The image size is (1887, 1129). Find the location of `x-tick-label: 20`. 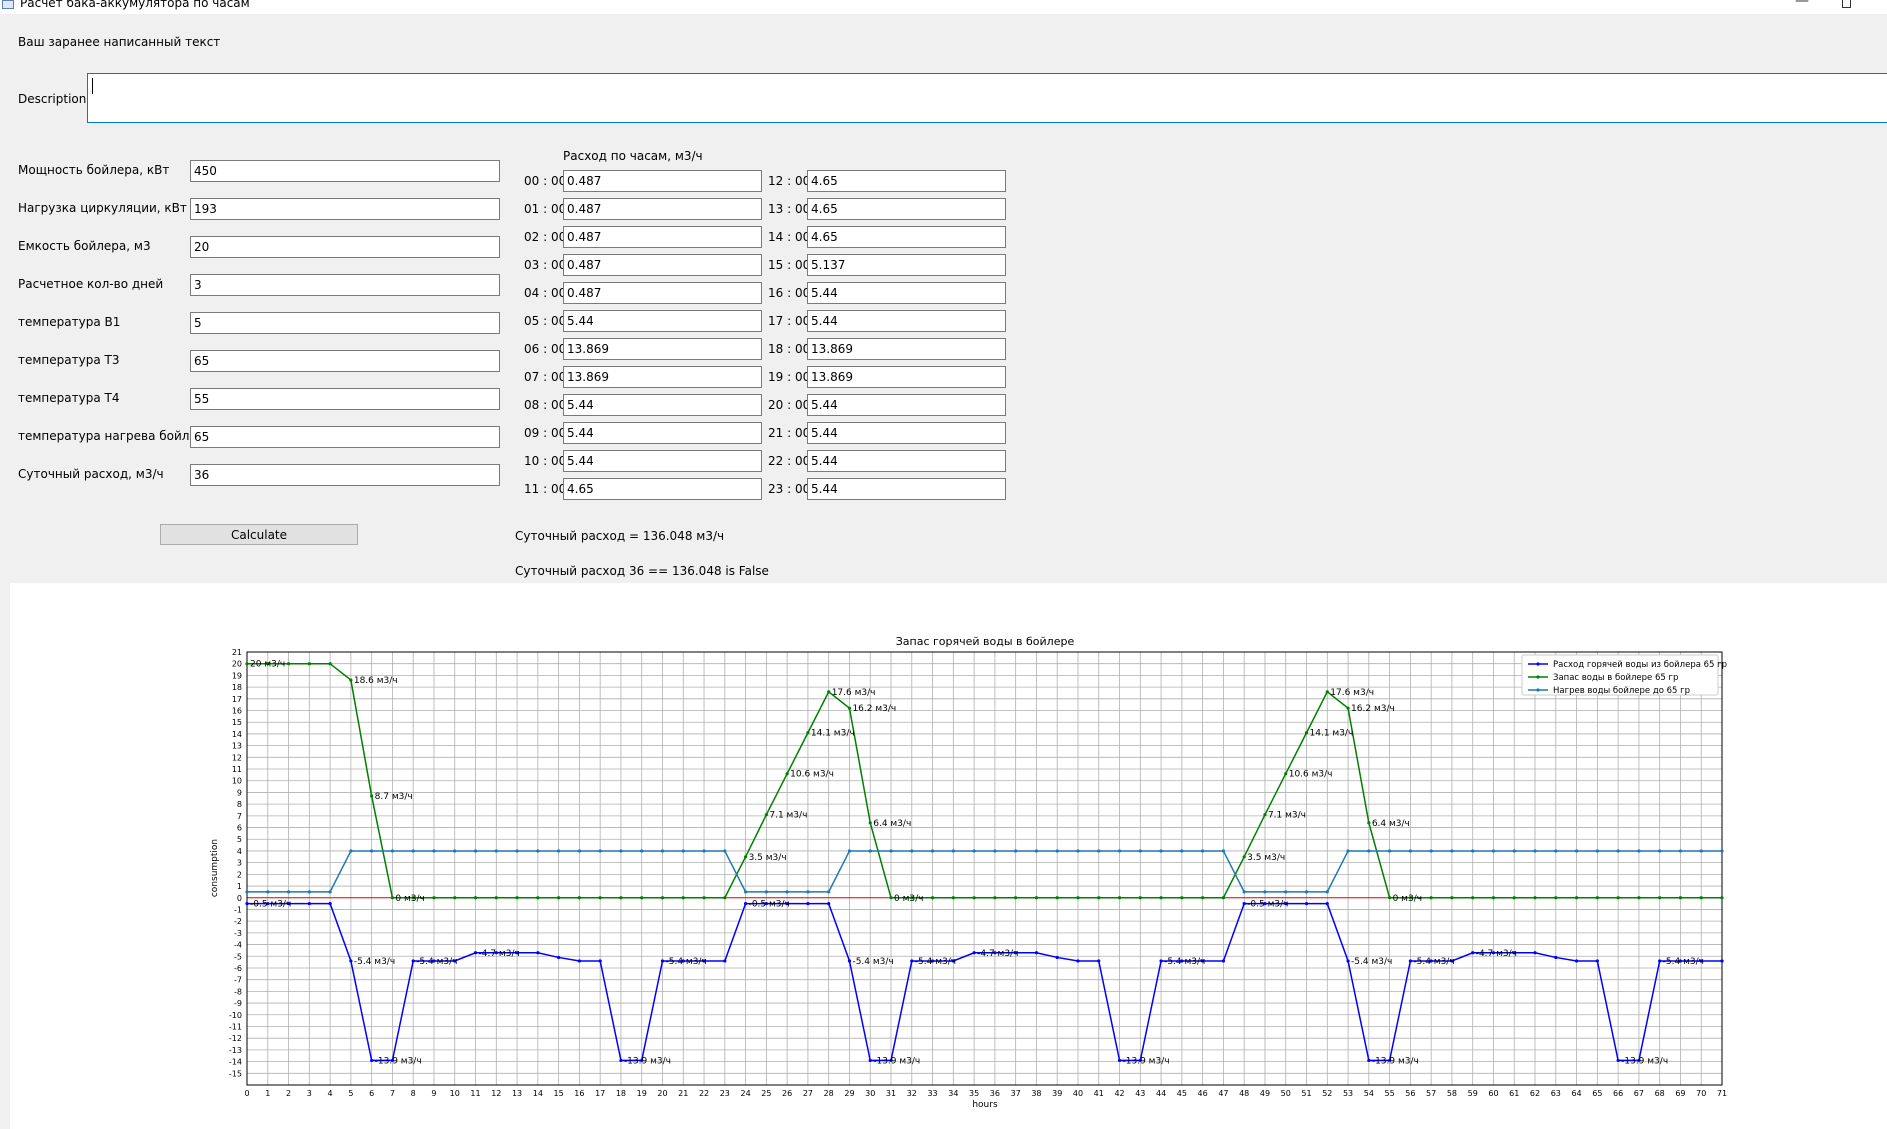

x-tick-label: 20 is located at coordinates (662, 1093).